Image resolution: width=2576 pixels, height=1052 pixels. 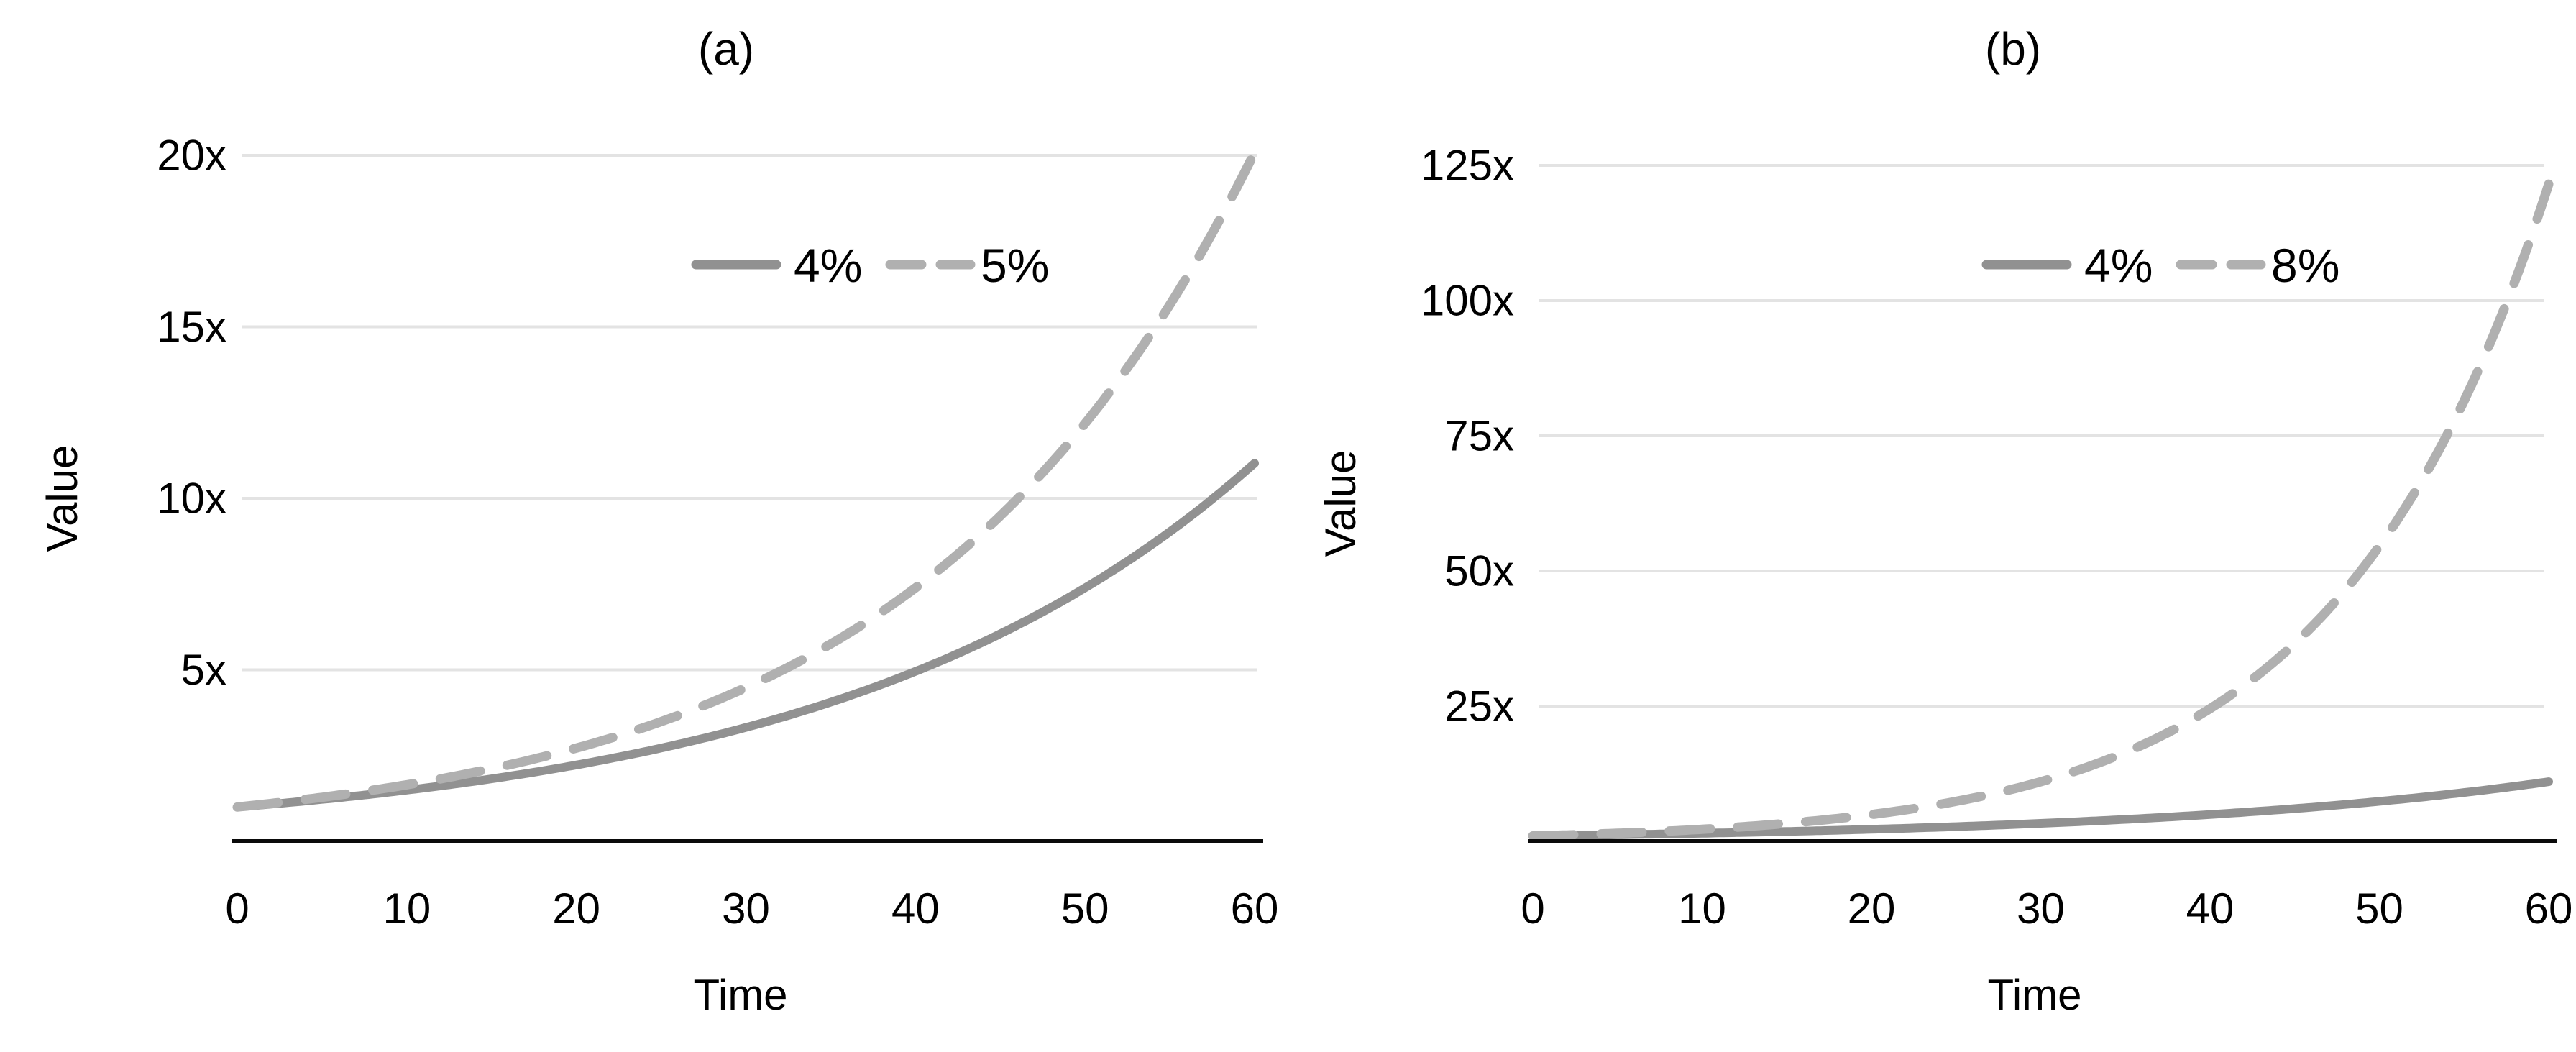 I want to click on y-tick-label: 10x, so click(x=191, y=499).